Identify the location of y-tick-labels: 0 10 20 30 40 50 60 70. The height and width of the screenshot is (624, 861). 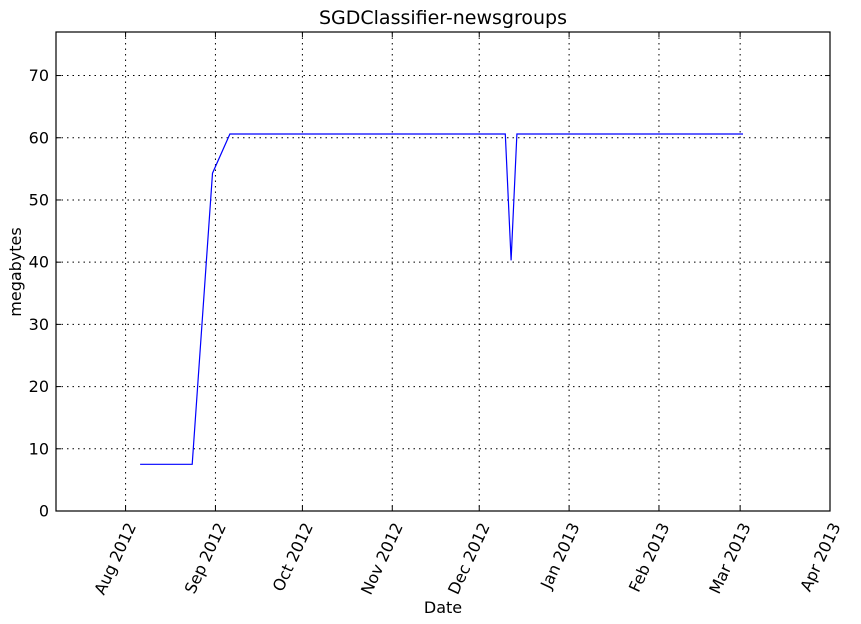
(39, 293).